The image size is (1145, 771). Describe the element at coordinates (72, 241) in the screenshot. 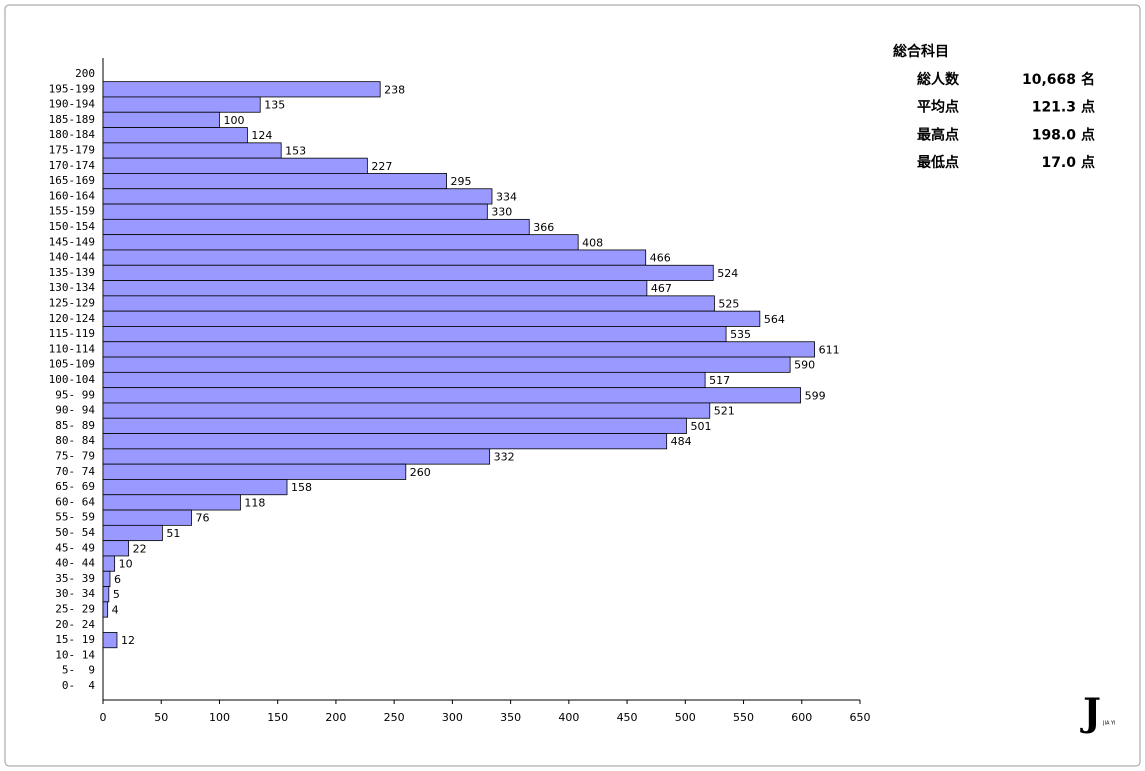

I see `y-tick-label: 145-149` at that location.